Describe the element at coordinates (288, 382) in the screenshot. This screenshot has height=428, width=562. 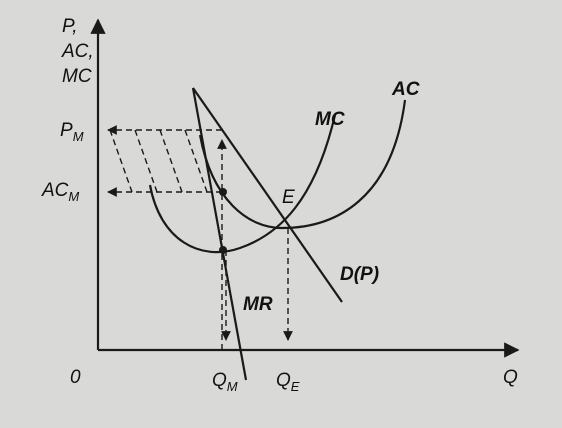
I see `quantity-label: QE` at that location.